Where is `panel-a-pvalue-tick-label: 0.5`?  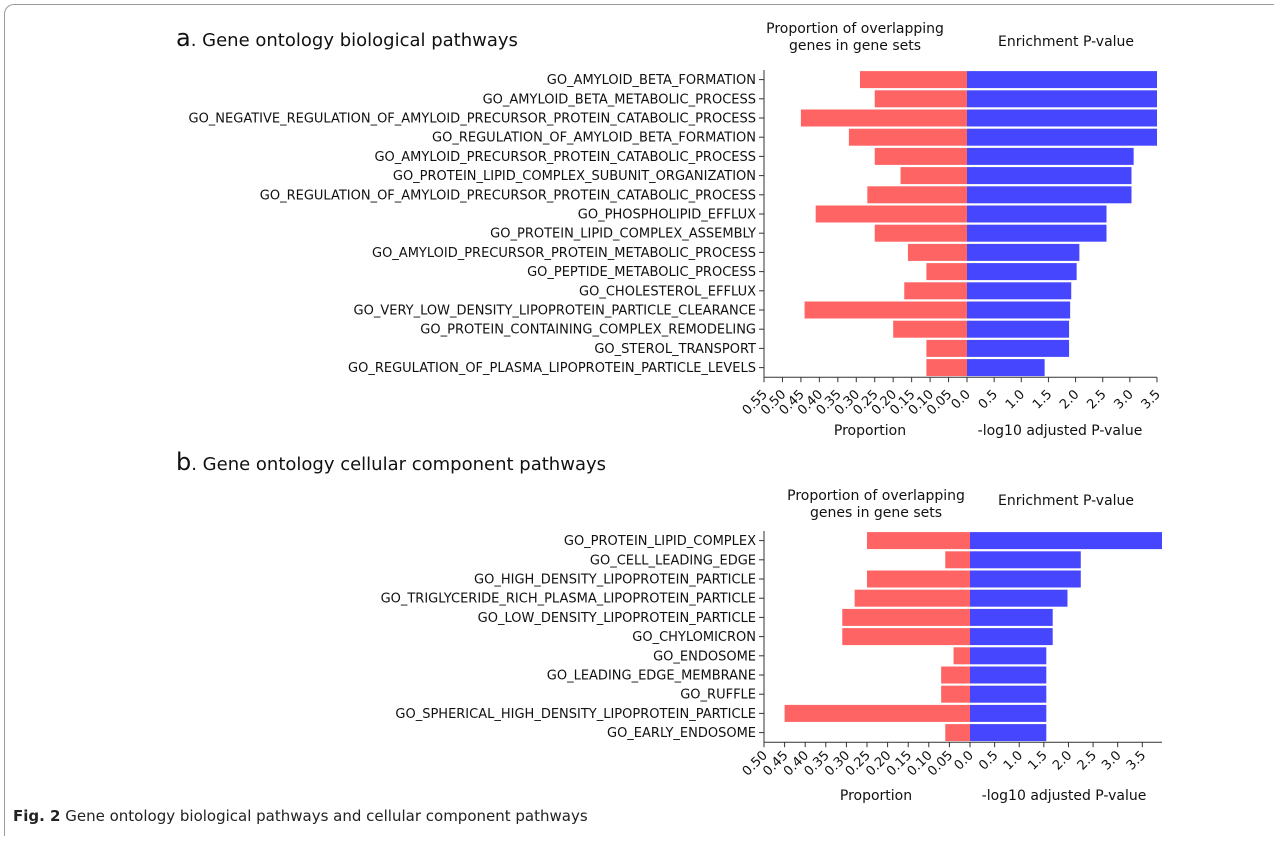
panel-a-pvalue-tick-label: 0.5 is located at coordinates (988, 399).